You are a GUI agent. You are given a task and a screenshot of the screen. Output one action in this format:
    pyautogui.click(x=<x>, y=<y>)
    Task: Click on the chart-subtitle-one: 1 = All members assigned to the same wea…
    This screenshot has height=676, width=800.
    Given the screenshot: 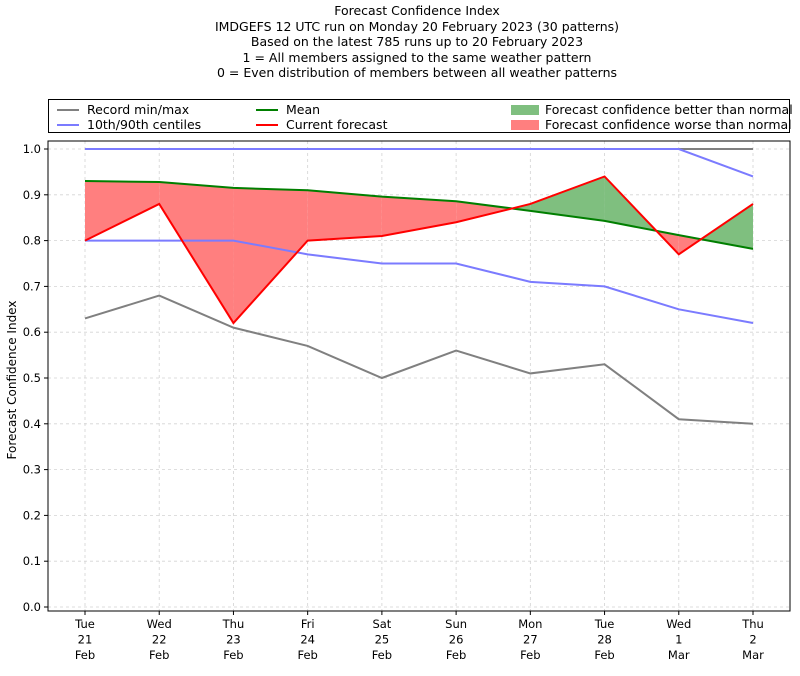 What is the action you would take?
    pyautogui.click(x=417, y=57)
    